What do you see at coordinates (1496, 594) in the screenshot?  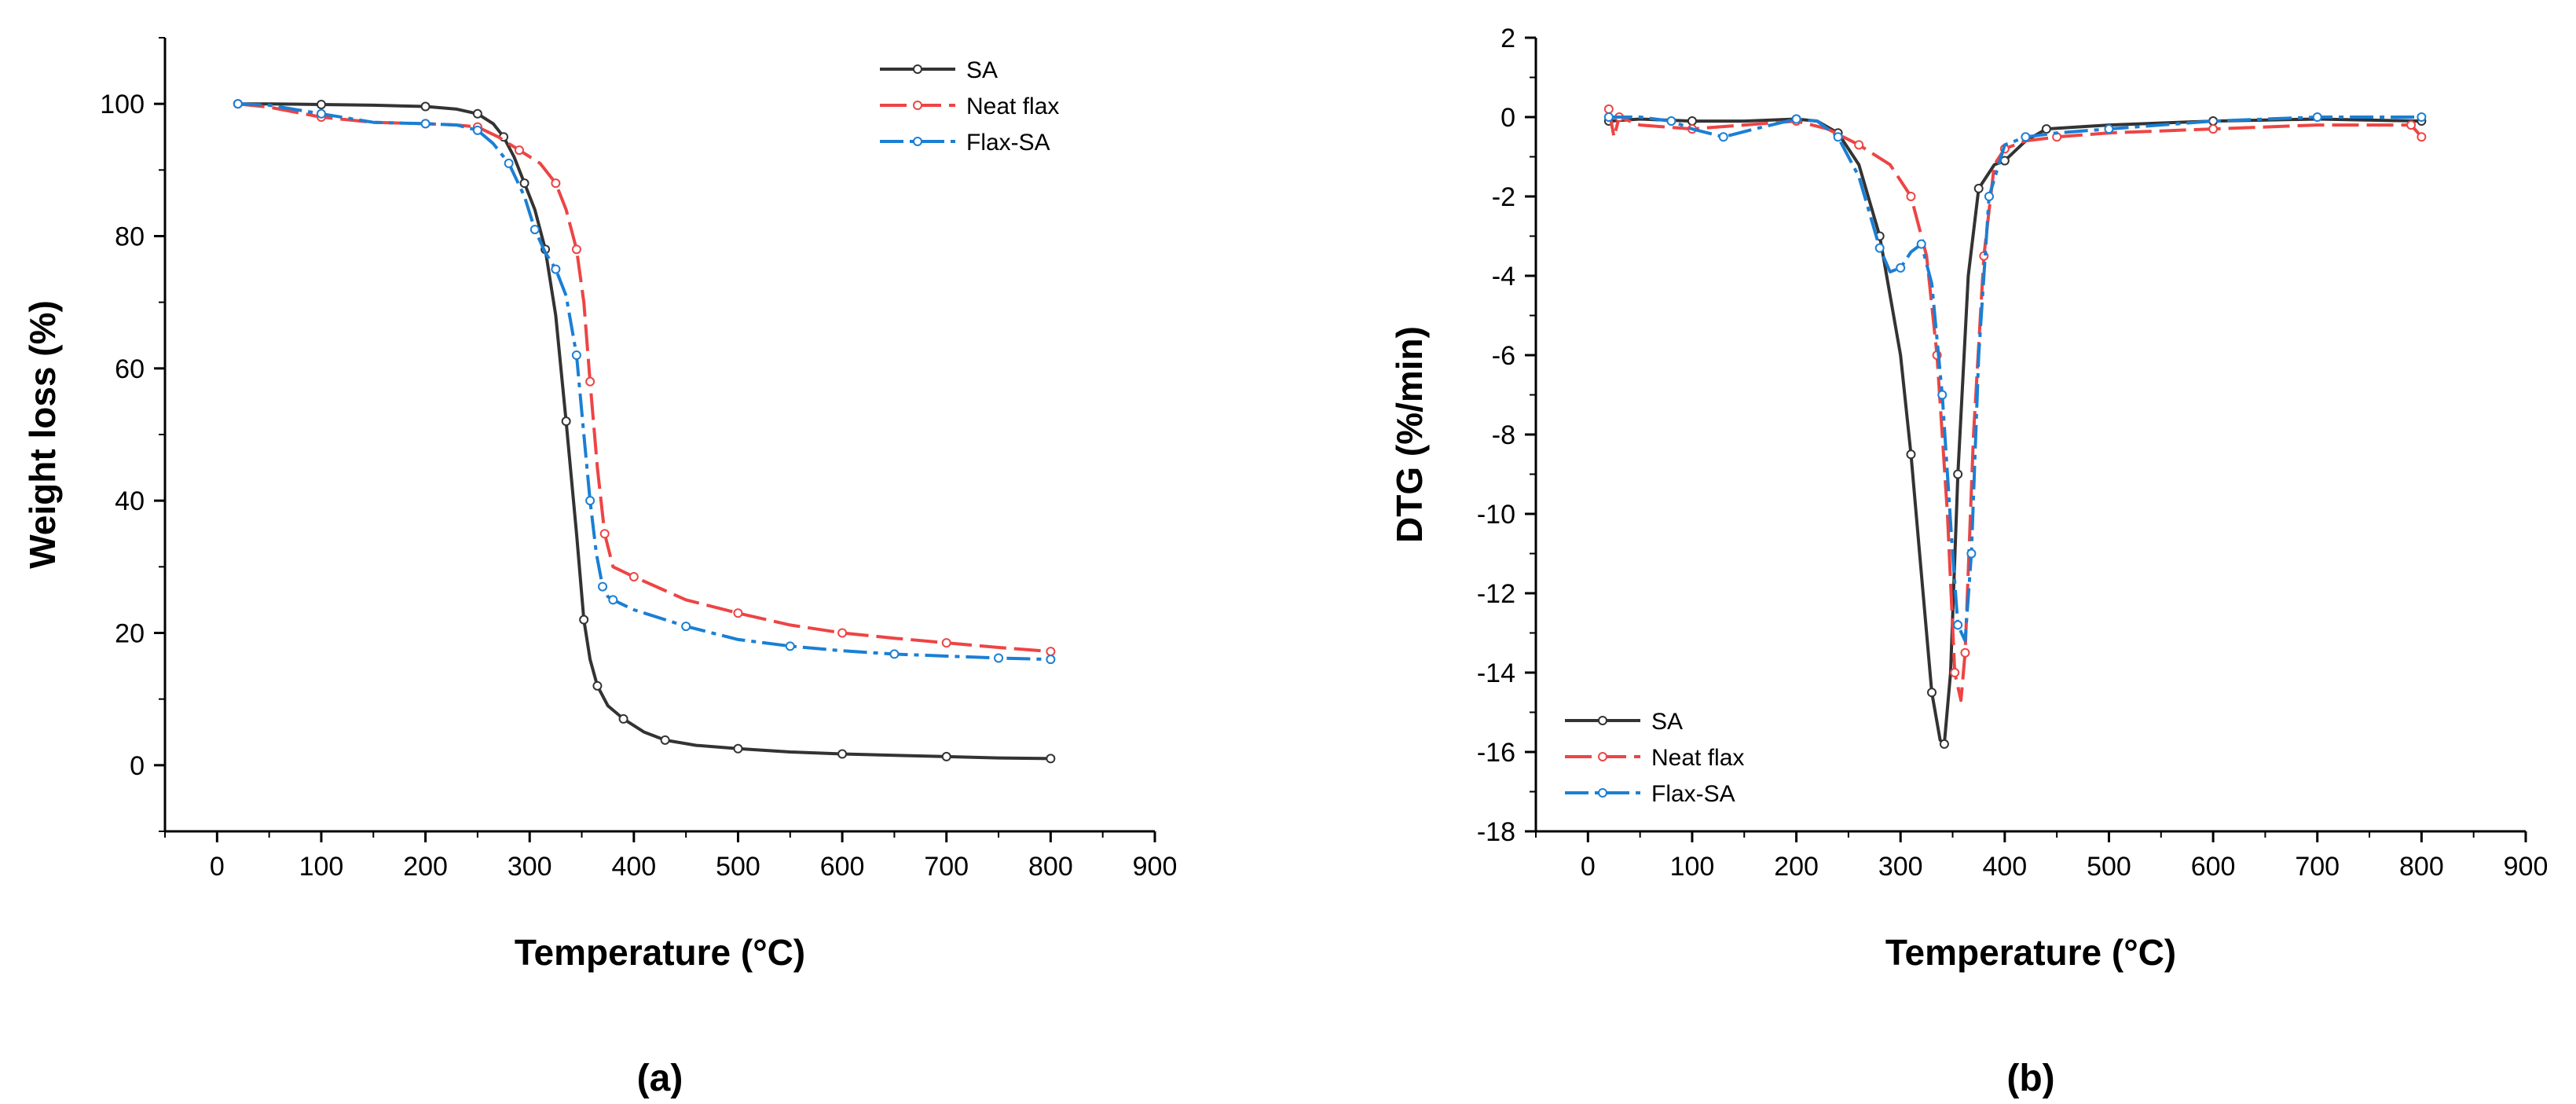 I see `y-tick-label: -12` at bounding box center [1496, 594].